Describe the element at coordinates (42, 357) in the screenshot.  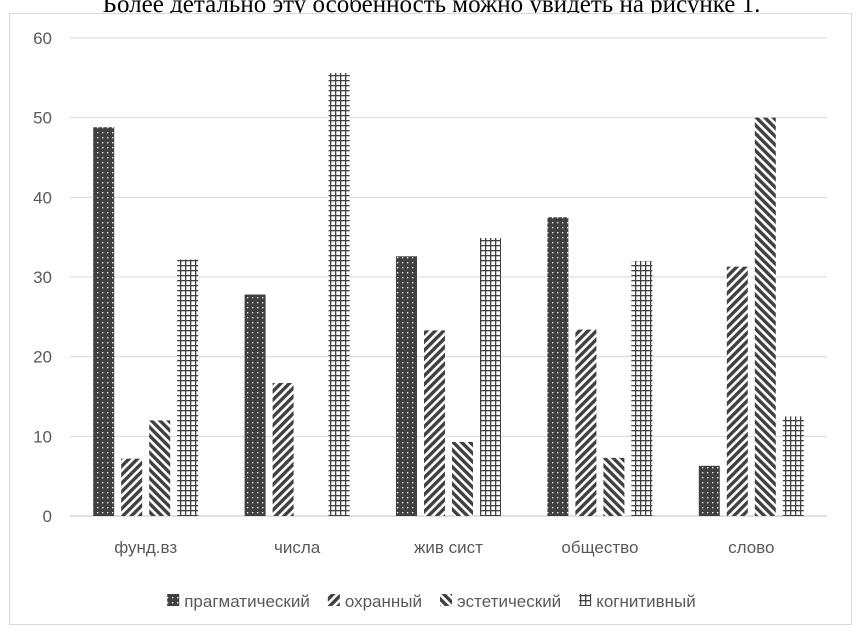
I see `y-tick-label: 20` at that location.